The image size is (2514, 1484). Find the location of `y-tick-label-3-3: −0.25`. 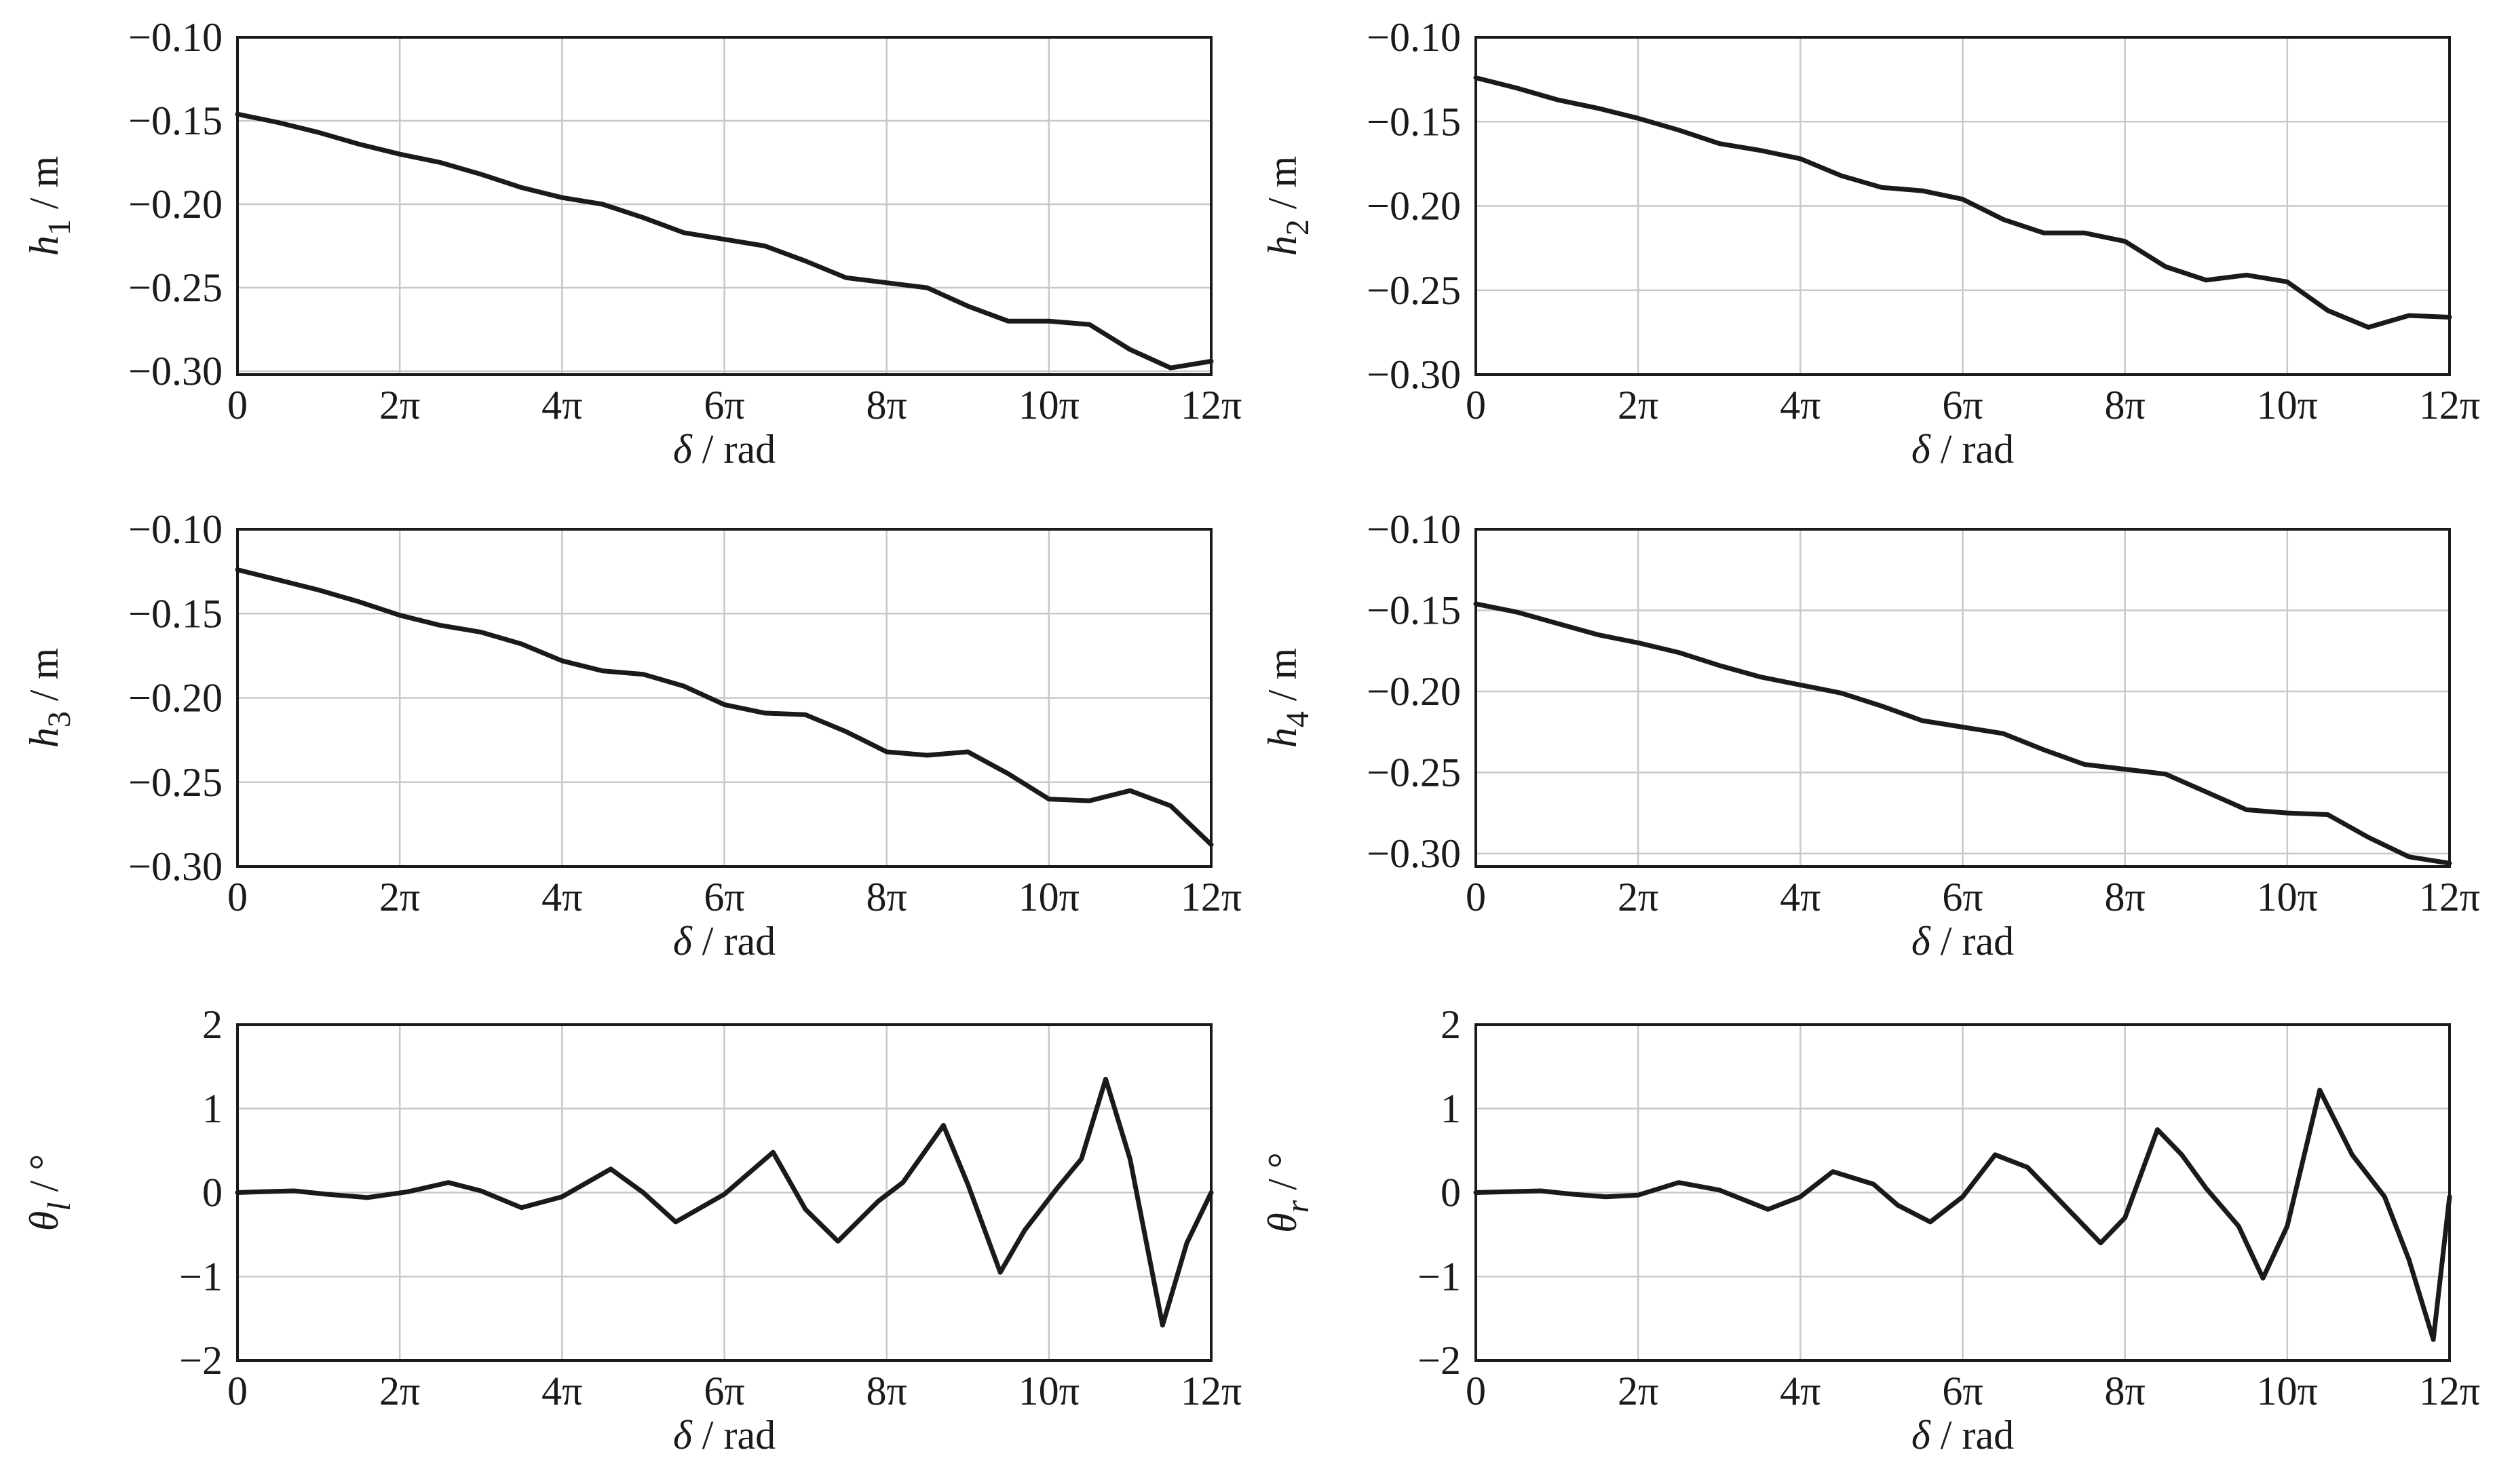

y-tick-label-3-3: −0.25 is located at coordinates (175, 782).